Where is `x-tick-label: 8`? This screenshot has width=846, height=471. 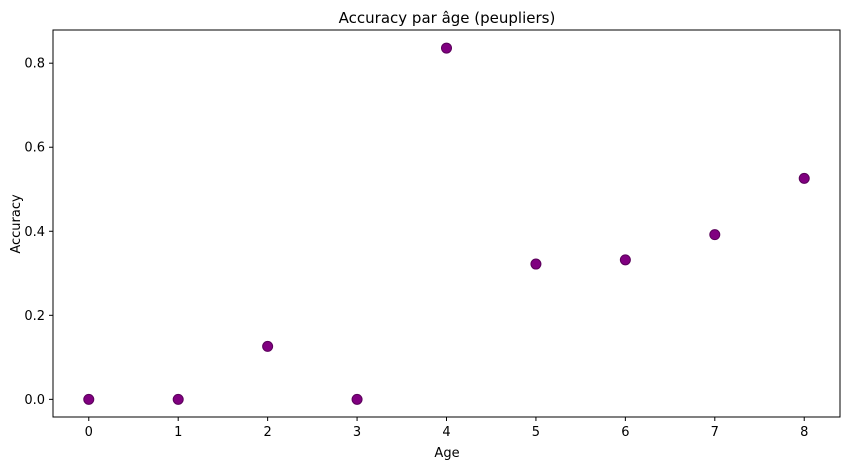
x-tick-label: 8 is located at coordinates (804, 432).